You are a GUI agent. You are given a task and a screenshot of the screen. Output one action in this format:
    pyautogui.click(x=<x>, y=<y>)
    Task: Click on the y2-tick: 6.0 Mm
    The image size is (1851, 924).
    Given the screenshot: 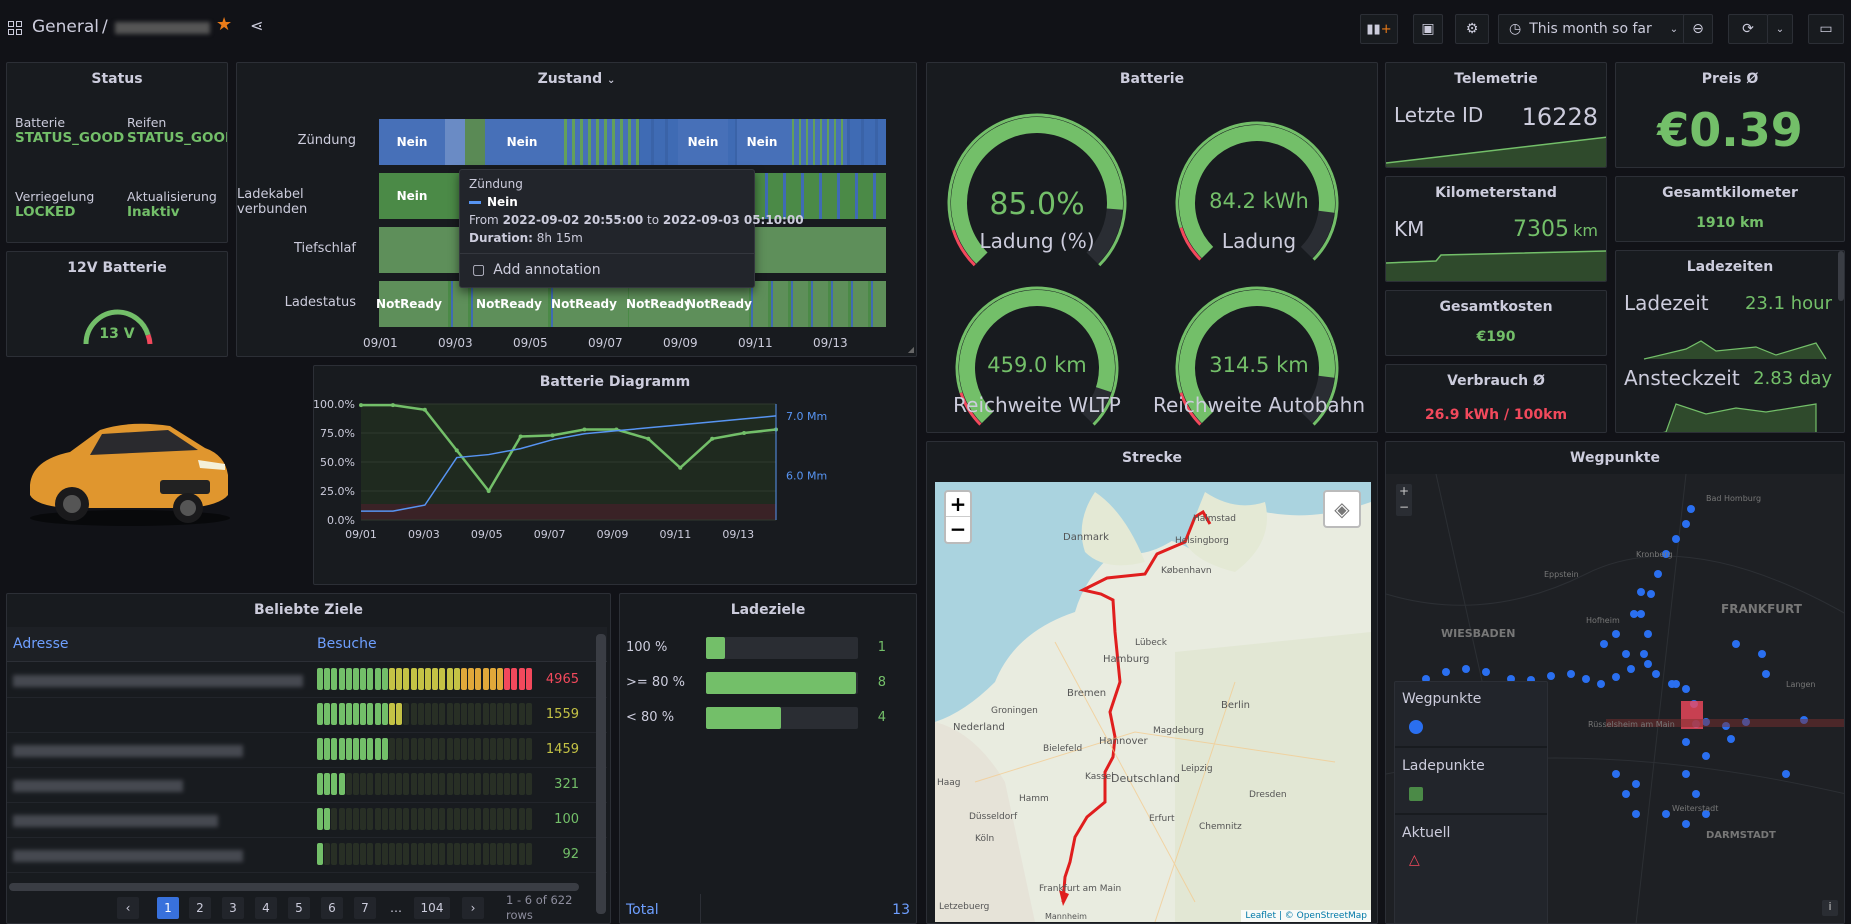 What is the action you would take?
    pyautogui.click(x=806, y=475)
    